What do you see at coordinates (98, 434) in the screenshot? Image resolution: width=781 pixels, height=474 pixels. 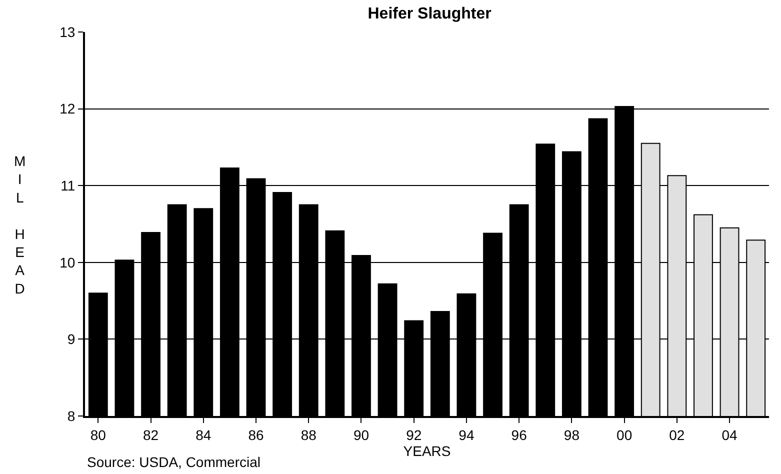 I see `x-tick-label: 80` at bounding box center [98, 434].